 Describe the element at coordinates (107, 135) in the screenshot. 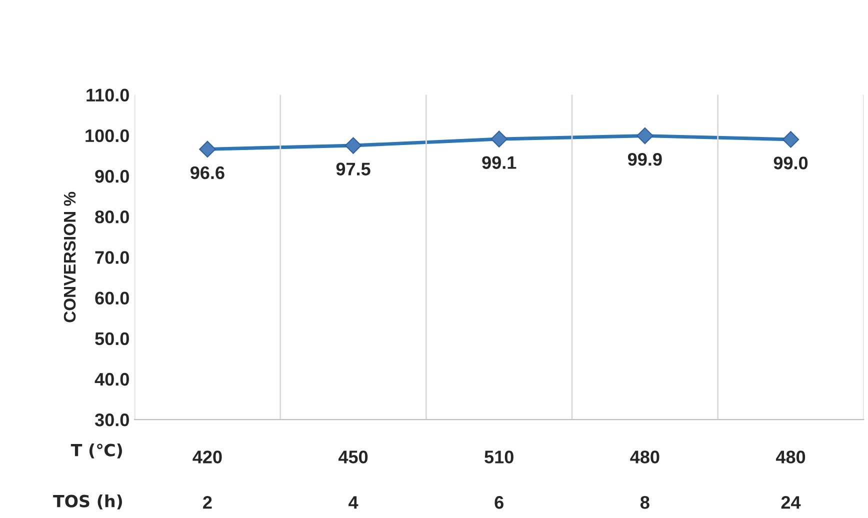

I see `y-tick-label: 100.0` at that location.